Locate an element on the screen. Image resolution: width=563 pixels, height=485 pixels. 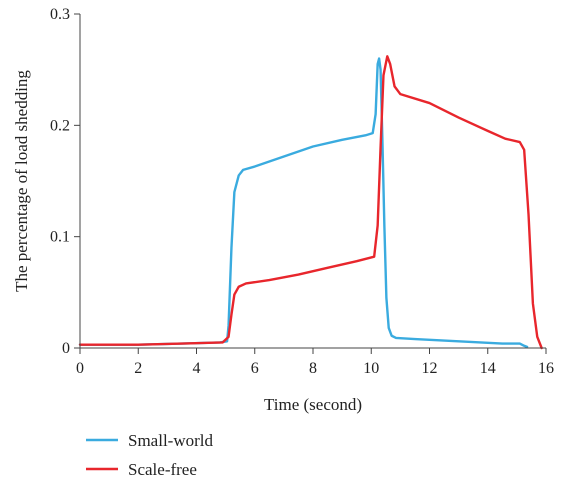
x-axis-label: Time (second) is located at coordinates (313, 404).